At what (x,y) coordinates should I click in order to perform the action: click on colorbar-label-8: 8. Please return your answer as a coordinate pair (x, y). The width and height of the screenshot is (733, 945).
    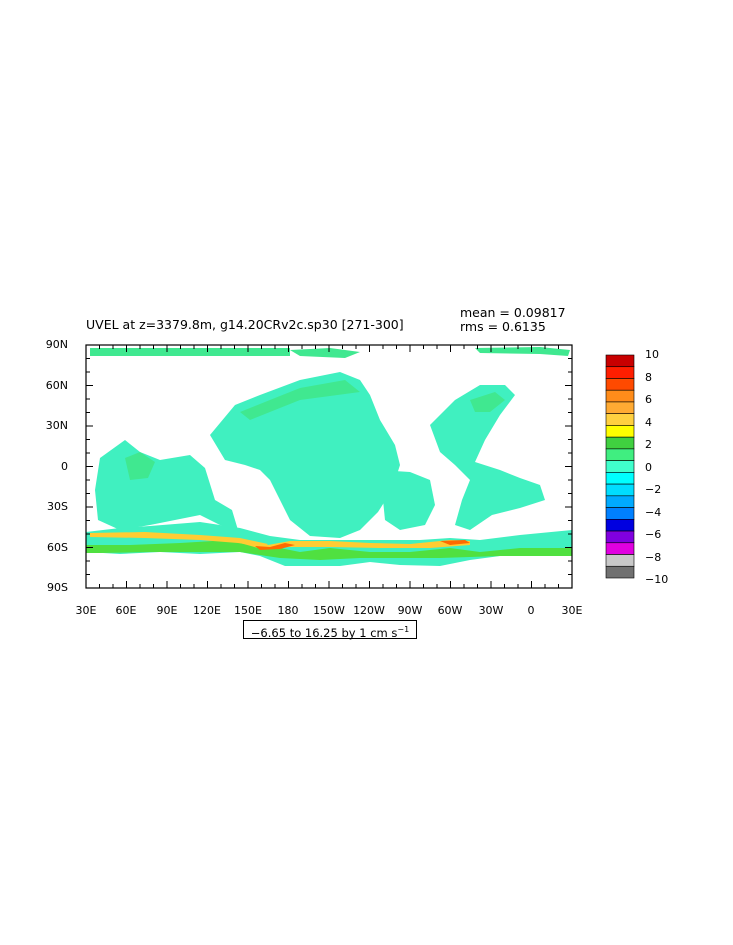
    Looking at the image, I should click on (648, 377).